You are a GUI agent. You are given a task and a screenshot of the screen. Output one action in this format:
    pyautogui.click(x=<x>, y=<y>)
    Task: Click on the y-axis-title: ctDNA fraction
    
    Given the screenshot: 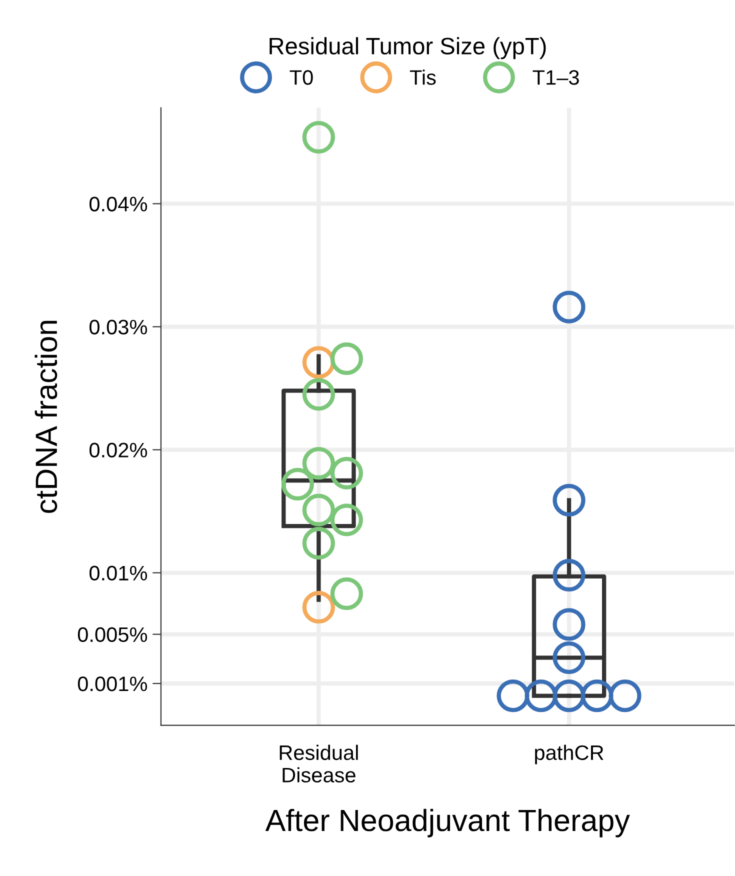 What is the action you would take?
    pyautogui.click(x=46, y=416)
    